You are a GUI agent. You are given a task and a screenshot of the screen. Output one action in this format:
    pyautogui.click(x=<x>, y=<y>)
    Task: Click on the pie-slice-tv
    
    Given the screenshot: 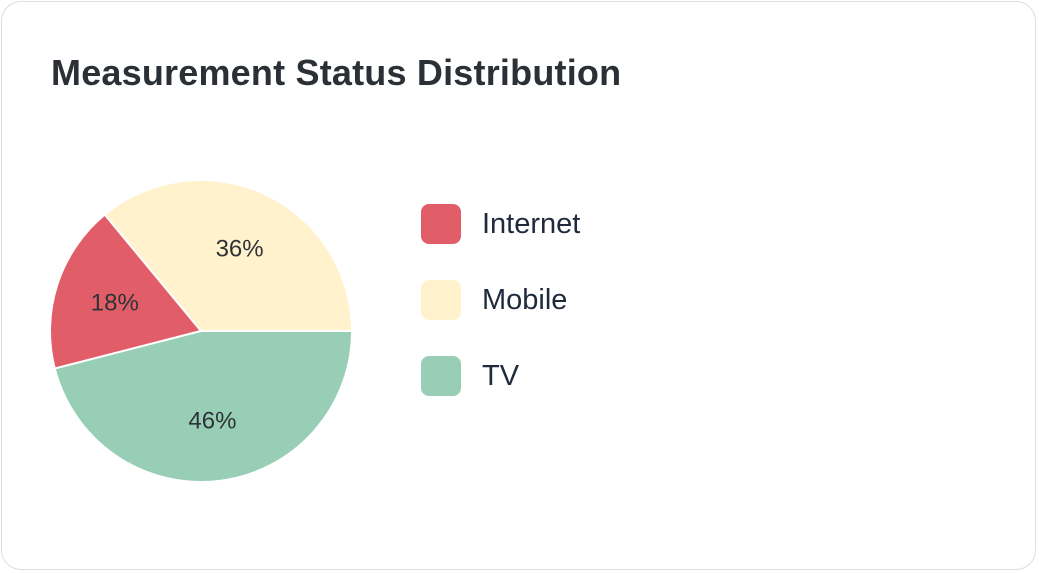 What is the action you would take?
    pyautogui.click(x=203, y=406)
    